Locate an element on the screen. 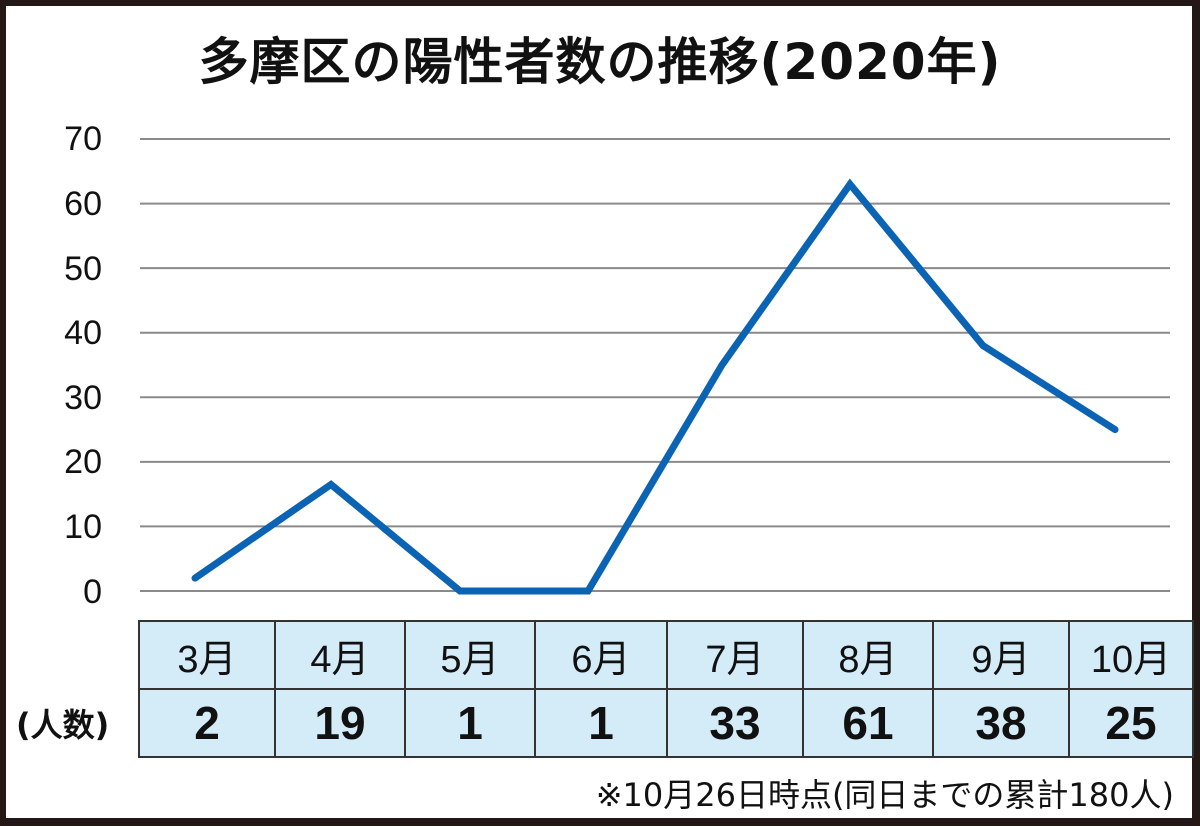  values-row: 2 19 1 1 33 61 38 25 is located at coordinates (666, 723).